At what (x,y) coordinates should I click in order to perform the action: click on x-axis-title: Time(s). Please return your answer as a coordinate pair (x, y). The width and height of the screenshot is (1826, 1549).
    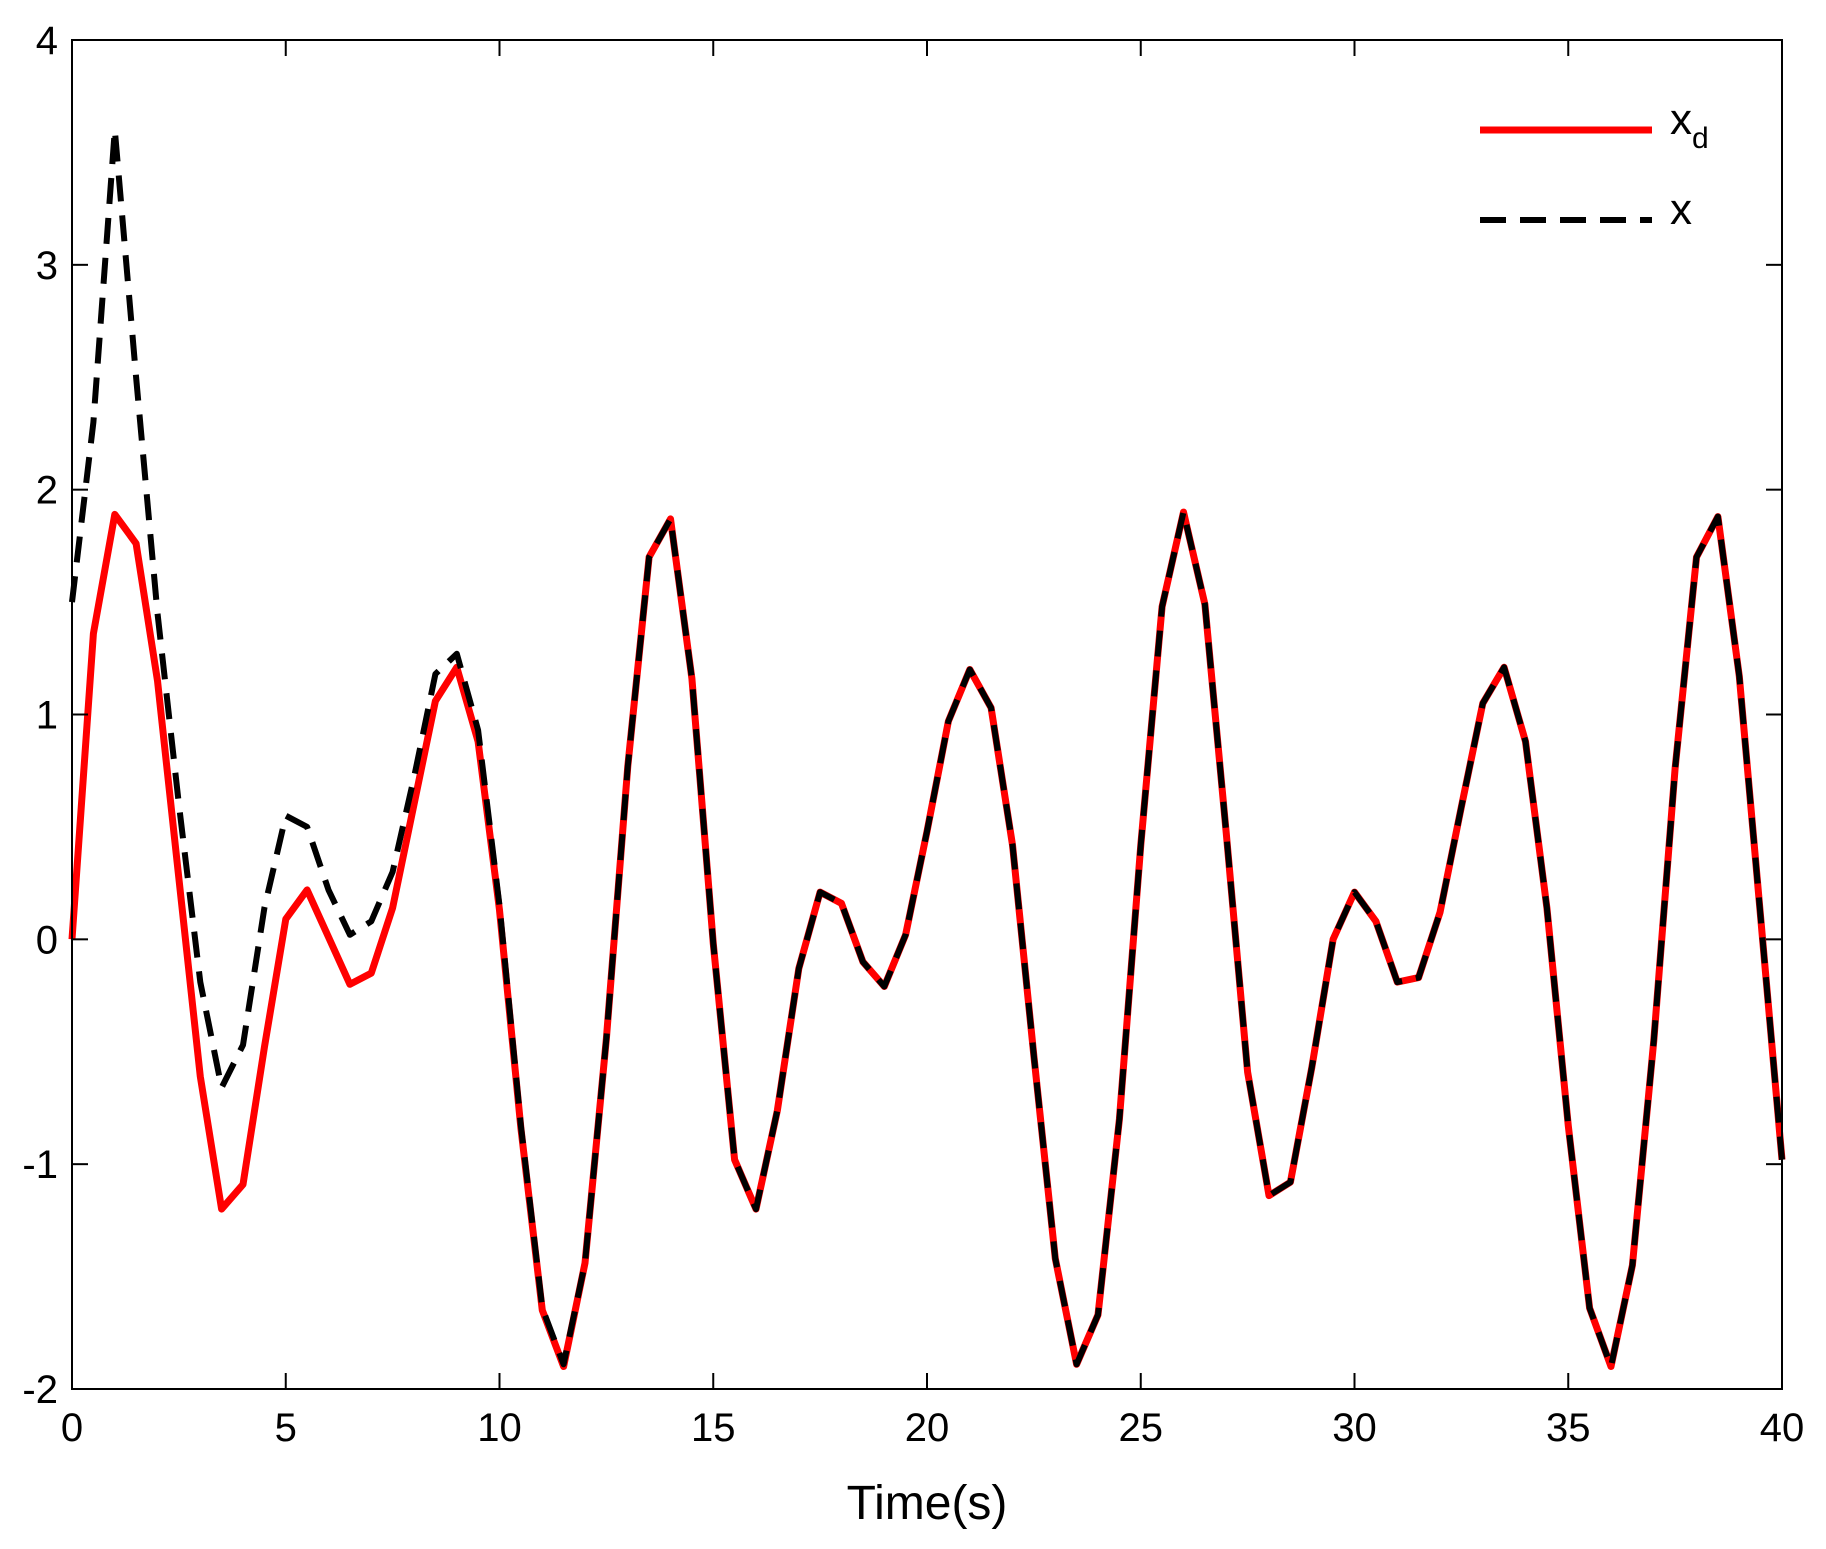
    Looking at the image, I should click on (927, 1503).